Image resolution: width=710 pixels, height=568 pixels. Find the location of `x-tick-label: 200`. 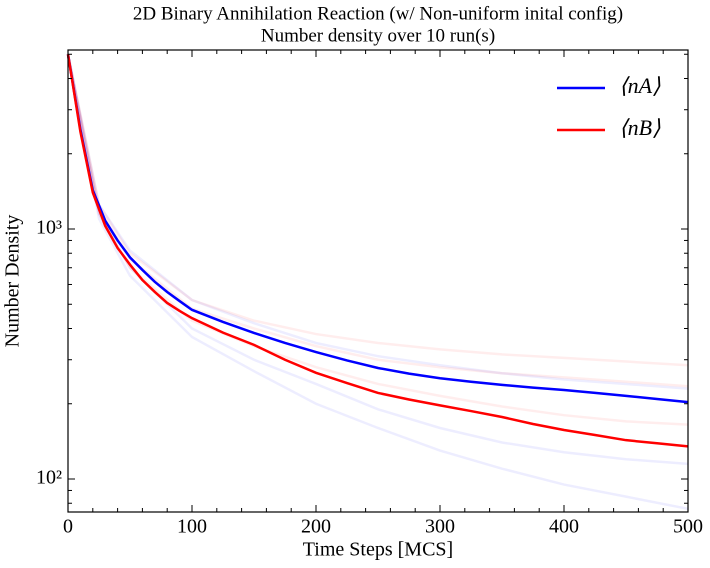

x-tick-label: 200 is located at coordinates (316, 527).